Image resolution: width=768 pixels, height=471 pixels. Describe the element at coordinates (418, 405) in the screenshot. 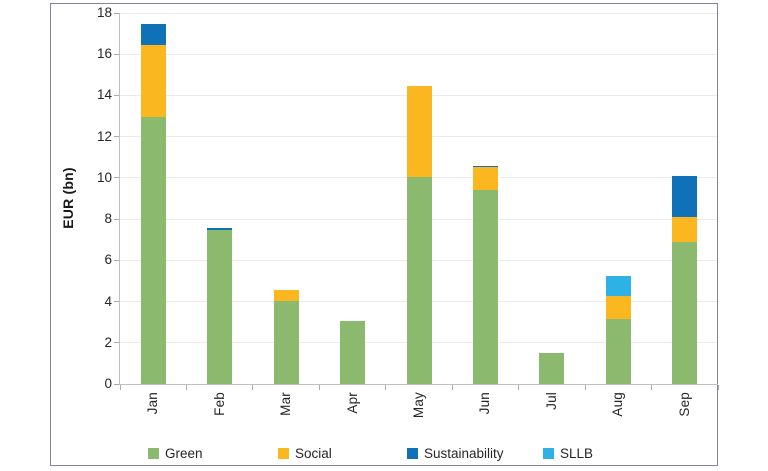

I see `x-tick-label: May` at that location.